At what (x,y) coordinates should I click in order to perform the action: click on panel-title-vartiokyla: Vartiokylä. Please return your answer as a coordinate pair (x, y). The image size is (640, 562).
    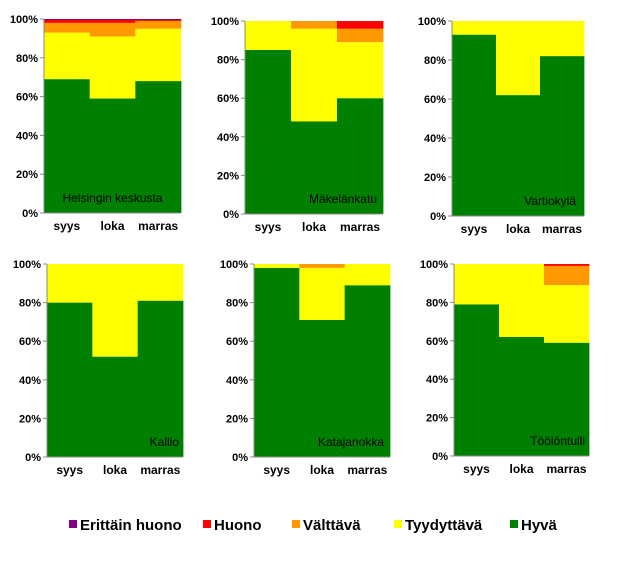
    Looking at the image, I should click on (550, 201).